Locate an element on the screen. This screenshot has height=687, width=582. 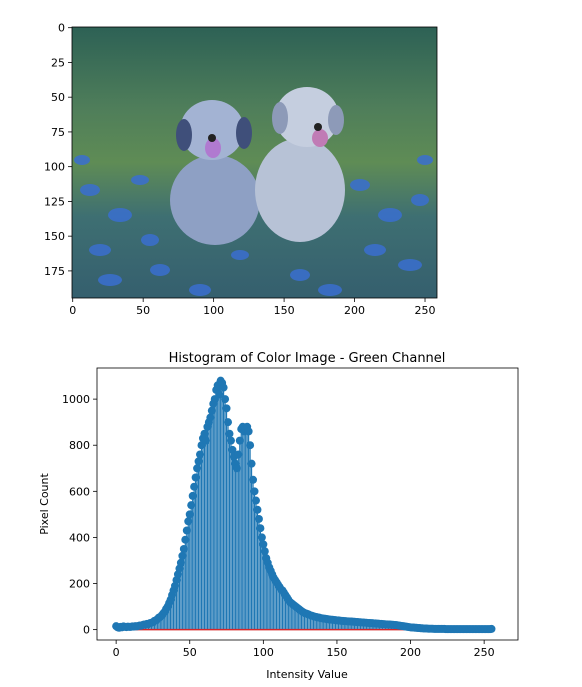
y-tick-label: 25 is located at coordinates (58, 62).